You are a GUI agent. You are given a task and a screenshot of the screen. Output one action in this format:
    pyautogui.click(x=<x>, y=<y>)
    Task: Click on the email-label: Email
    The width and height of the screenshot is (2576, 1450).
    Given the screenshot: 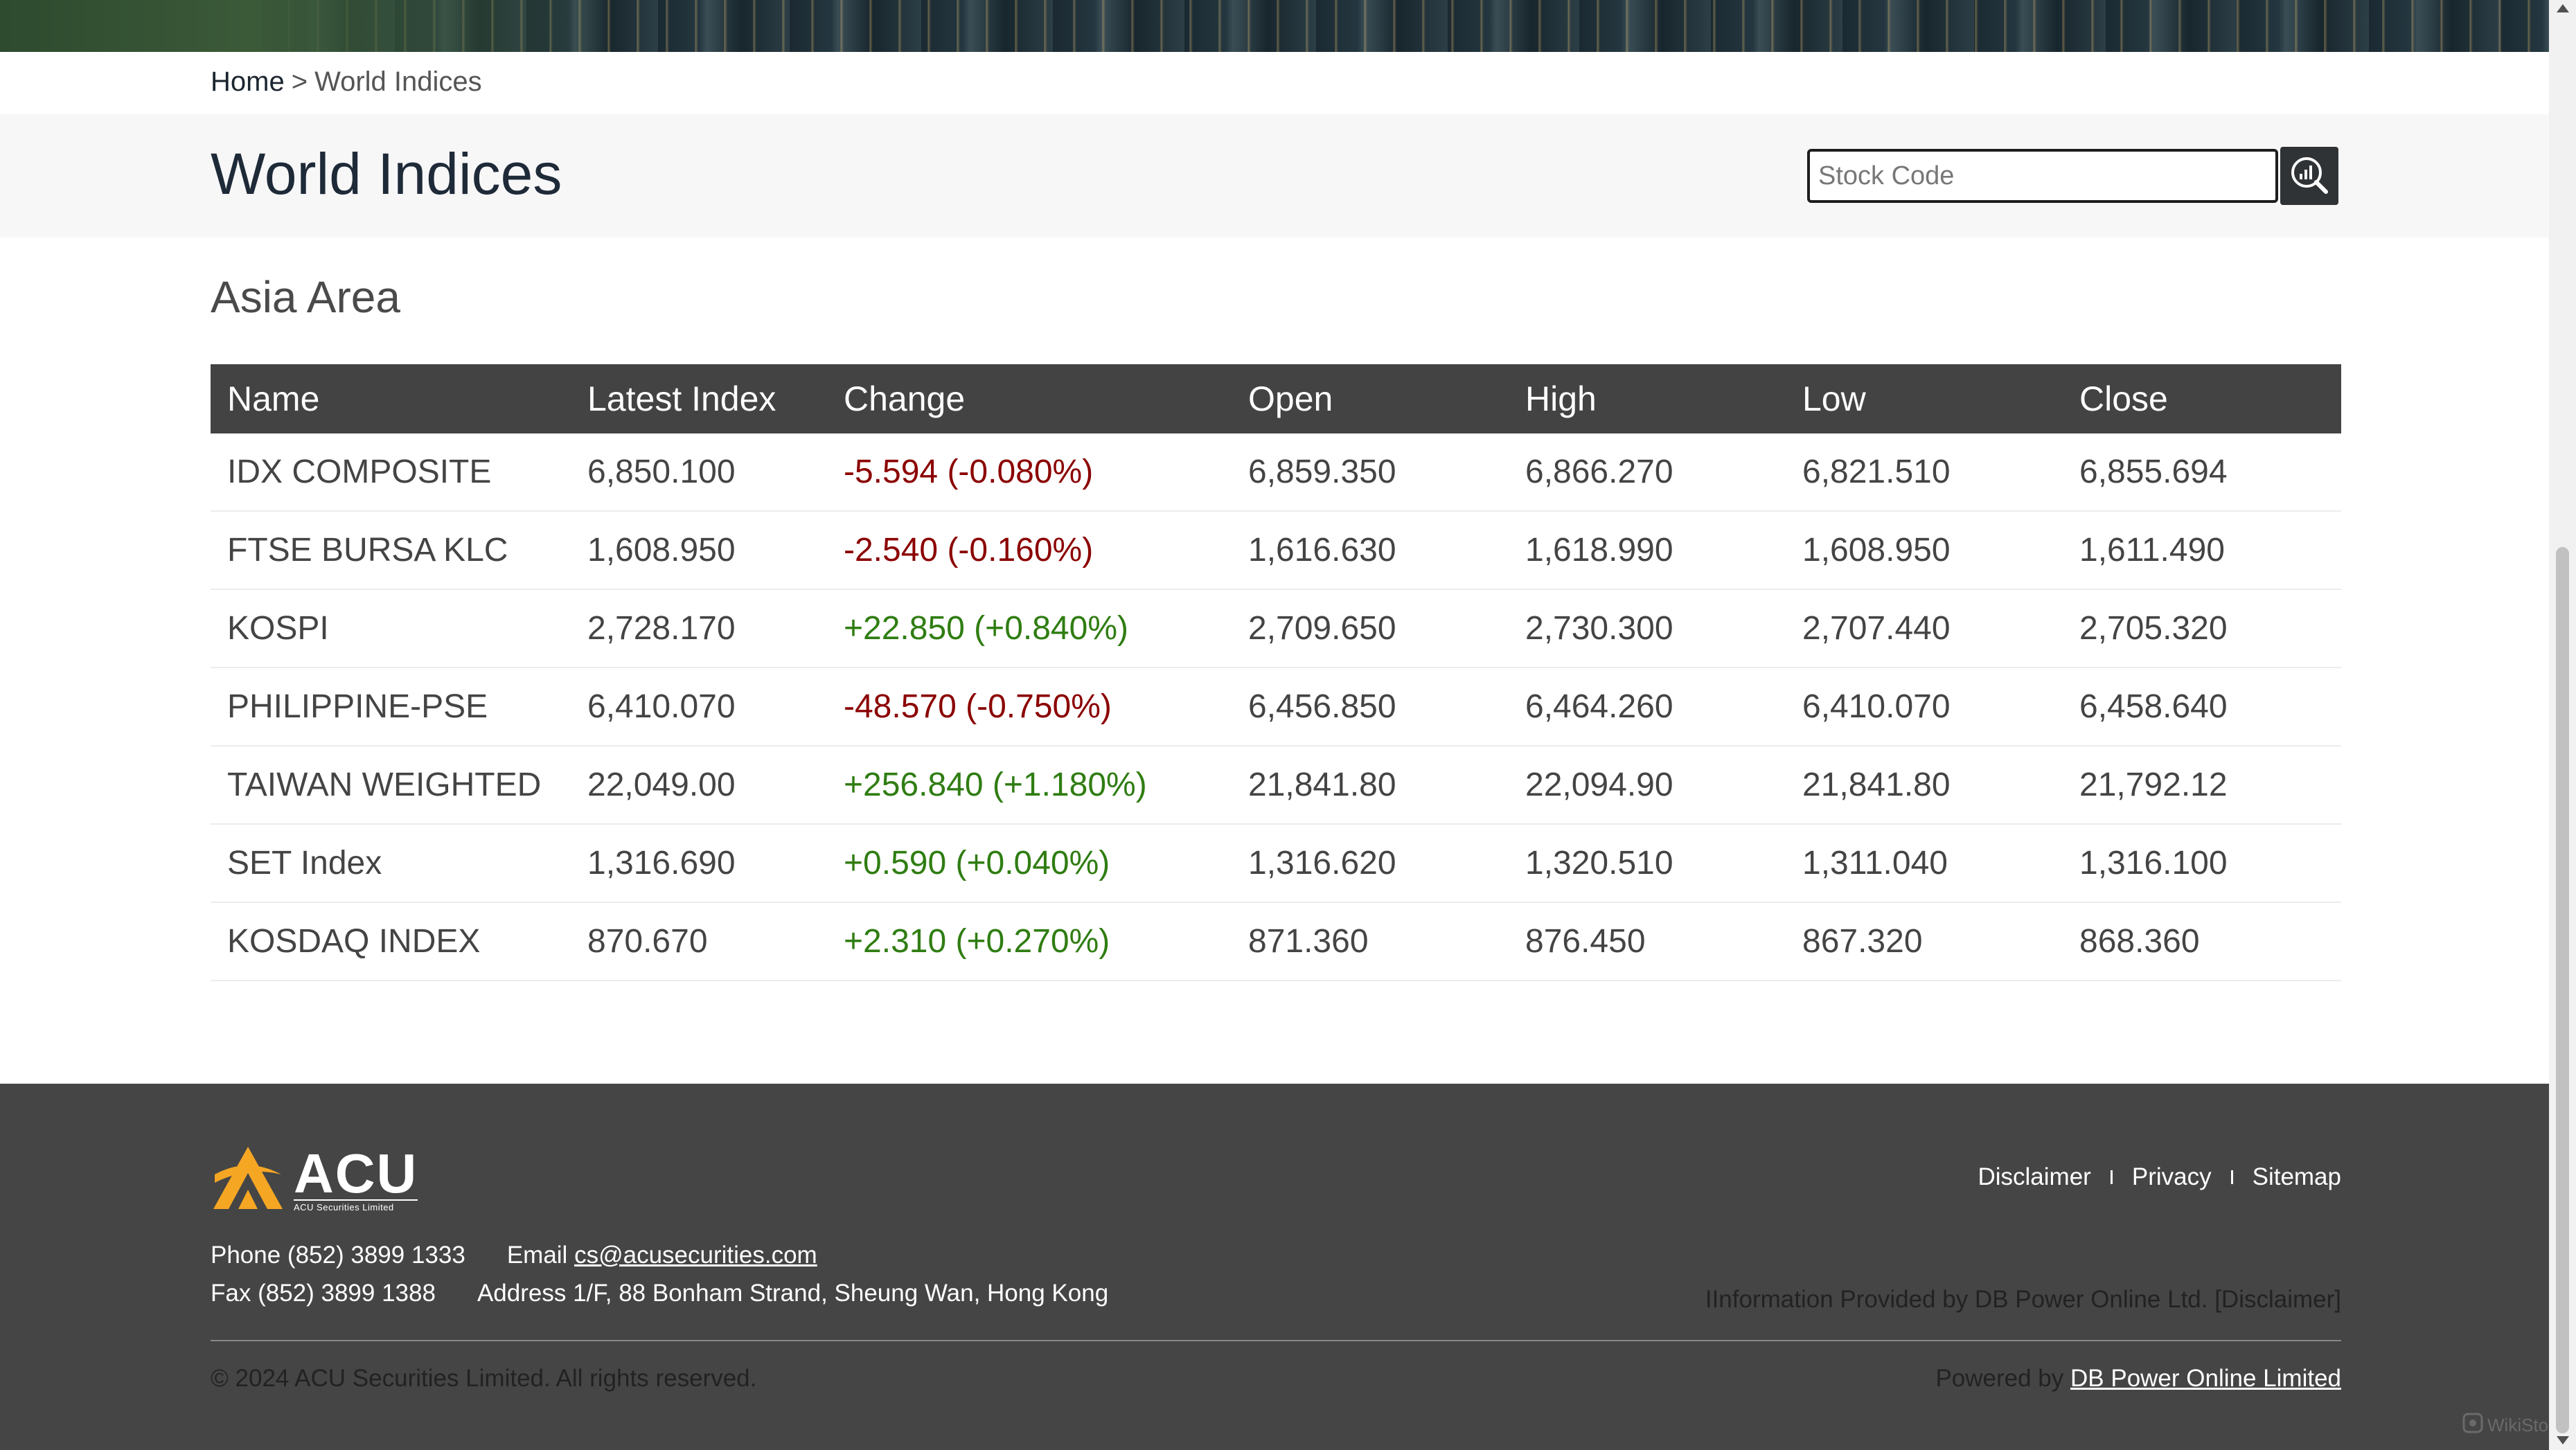 What is the action you would take?
    pyautogui.click(x=537, y=1256)
    